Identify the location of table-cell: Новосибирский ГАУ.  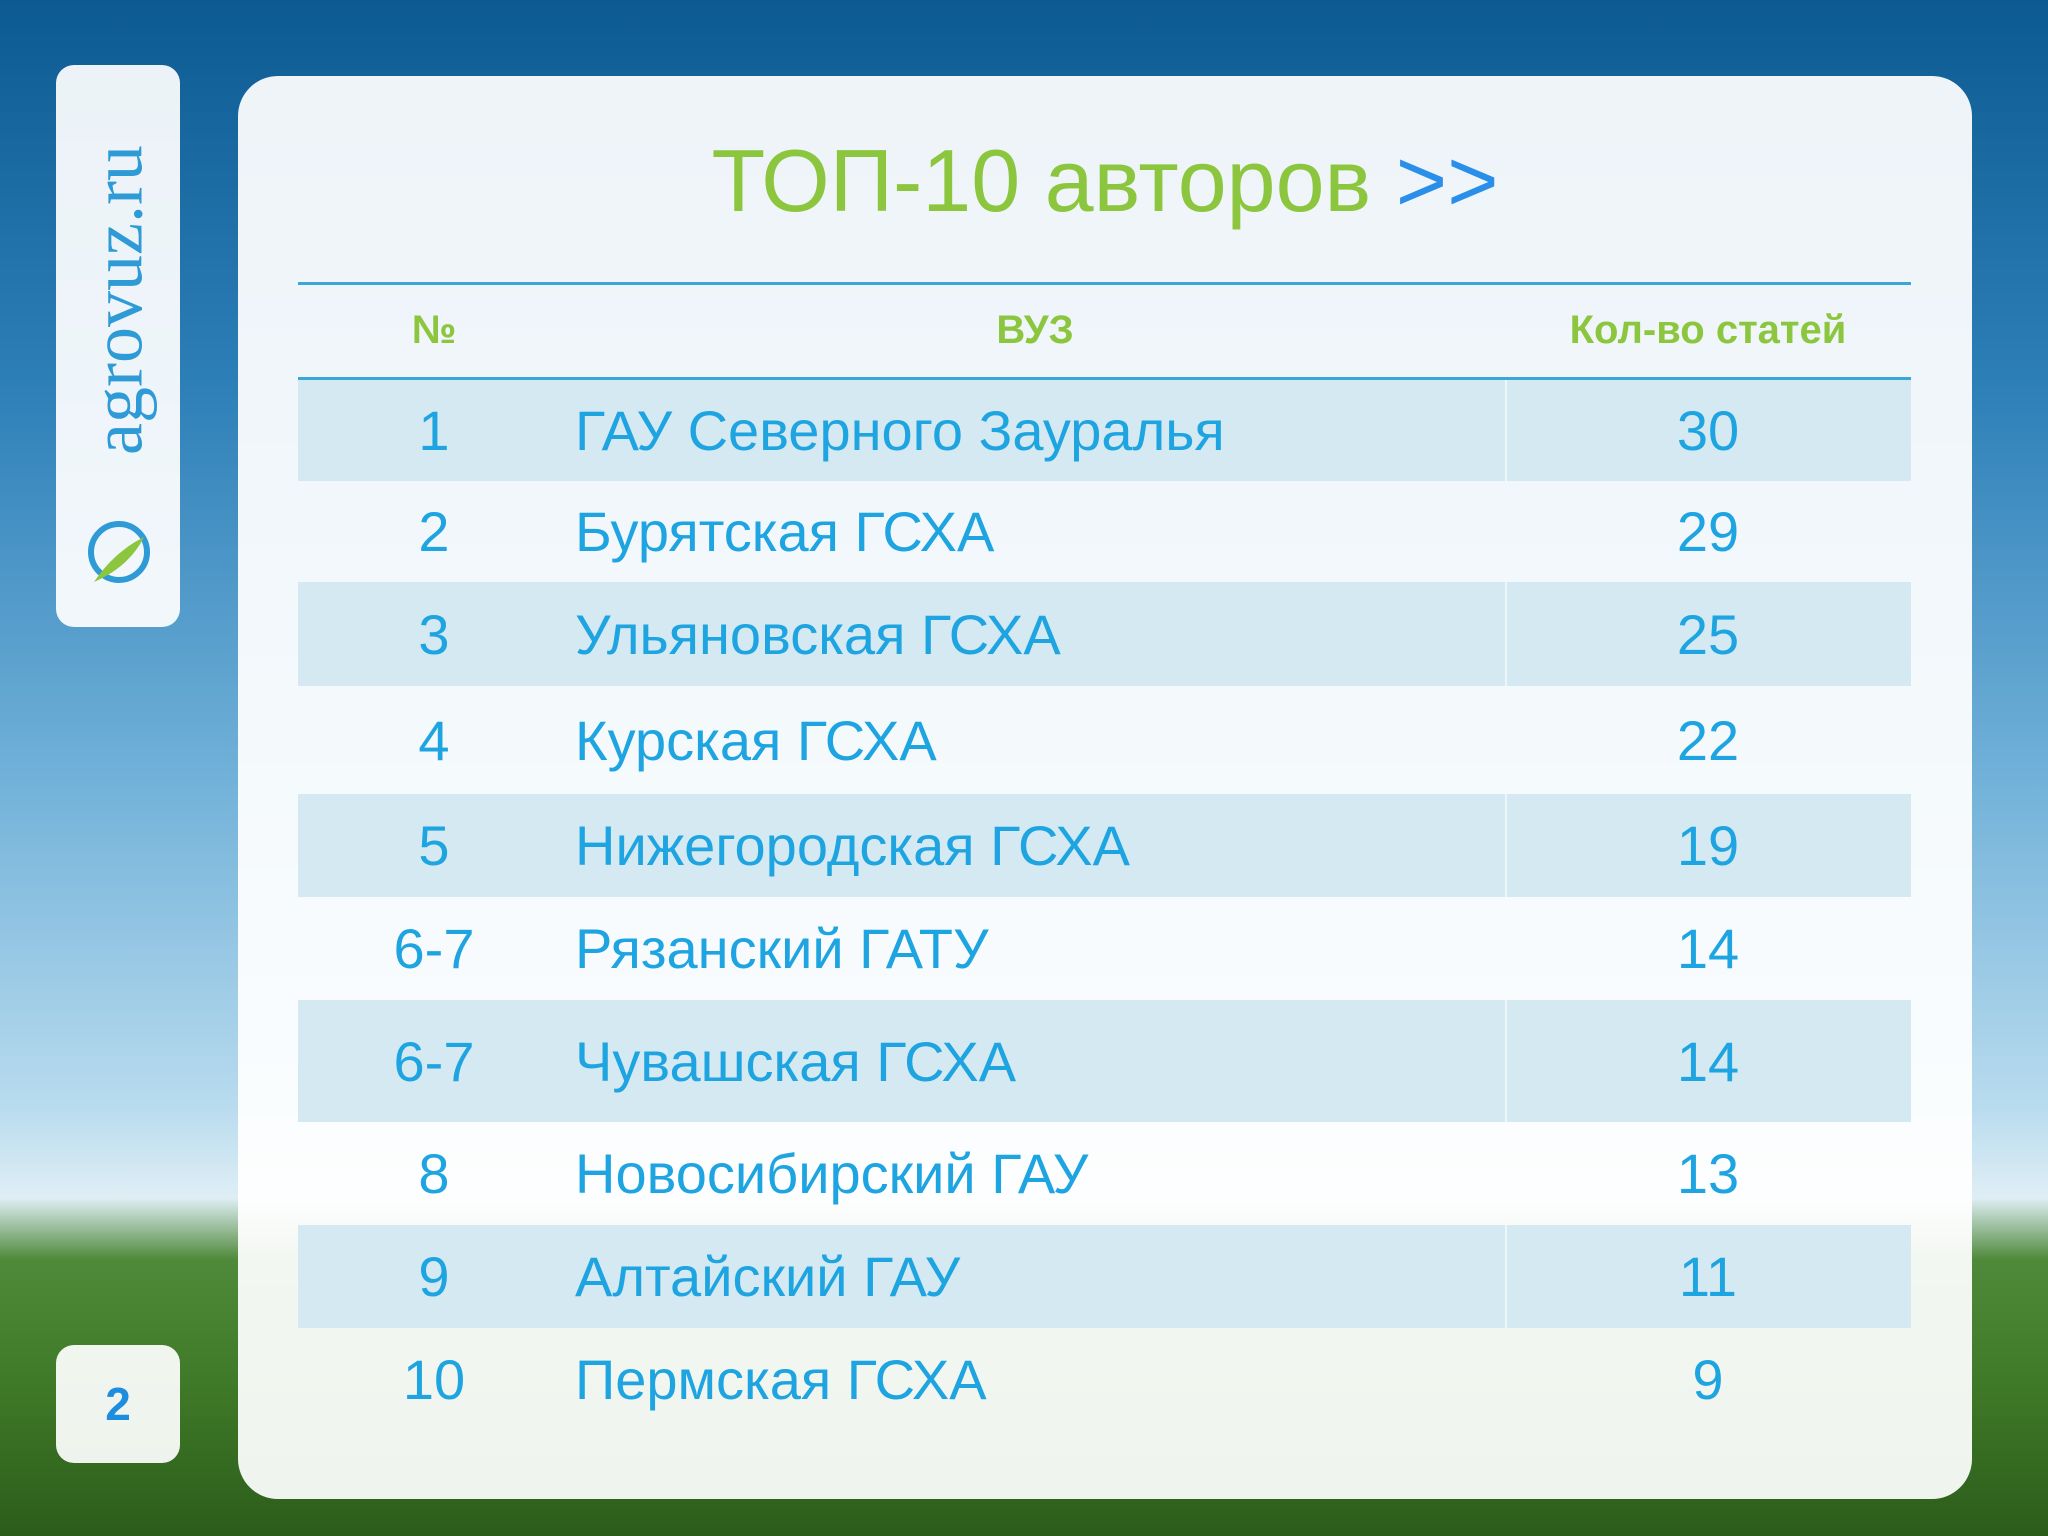
(832, 1173).